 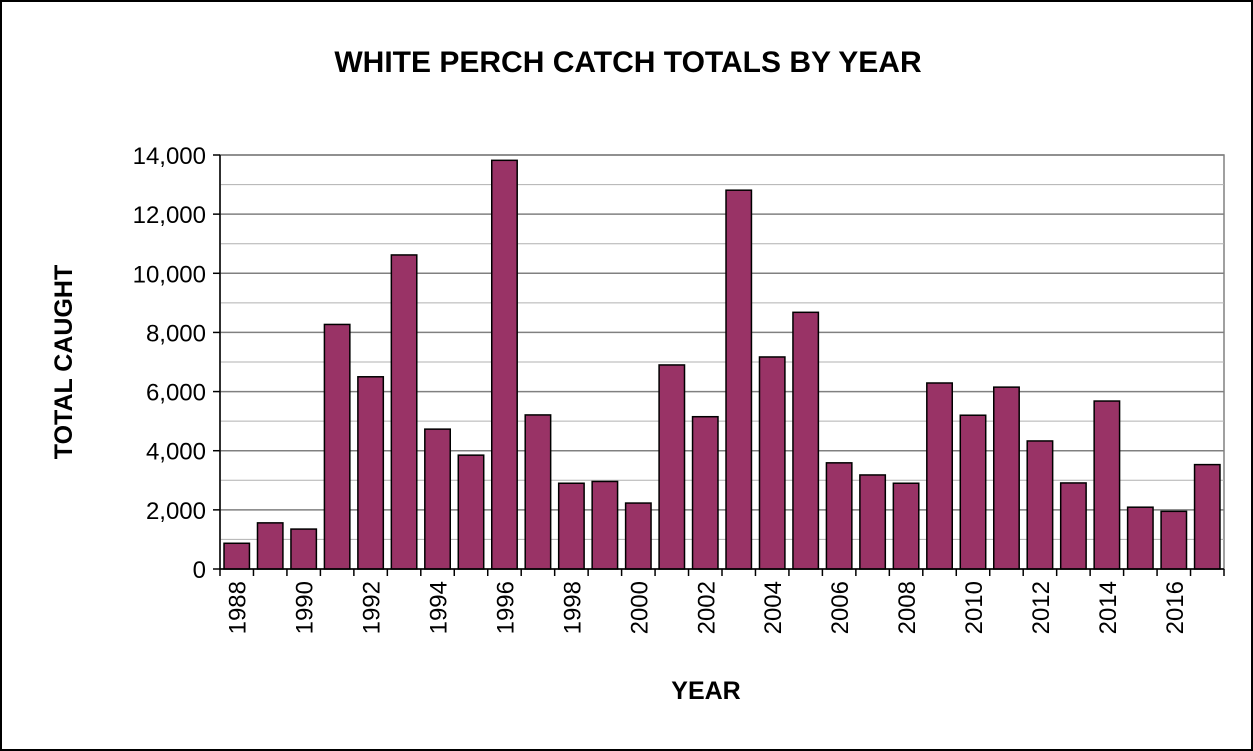 I want to click on bar-2000, so click(x=638, y=536).